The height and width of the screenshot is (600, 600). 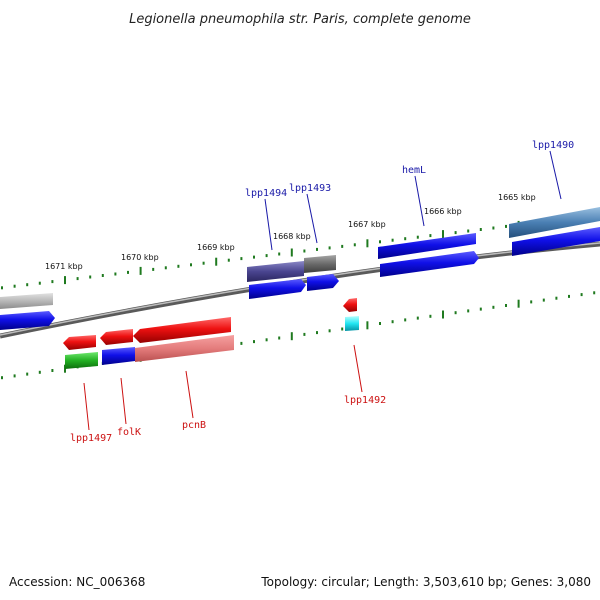 I want to click on gene-lpp1497, so click(x=79, y=342).